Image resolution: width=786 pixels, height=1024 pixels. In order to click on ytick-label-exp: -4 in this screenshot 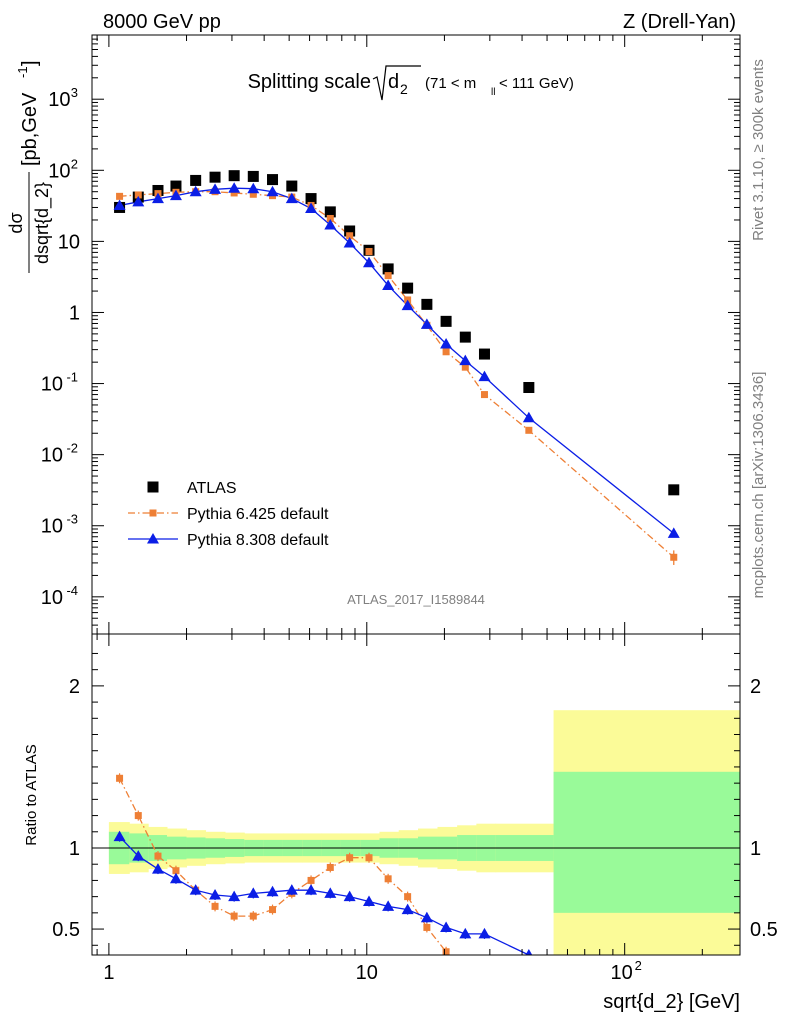, I will do `click(72, 590)`.